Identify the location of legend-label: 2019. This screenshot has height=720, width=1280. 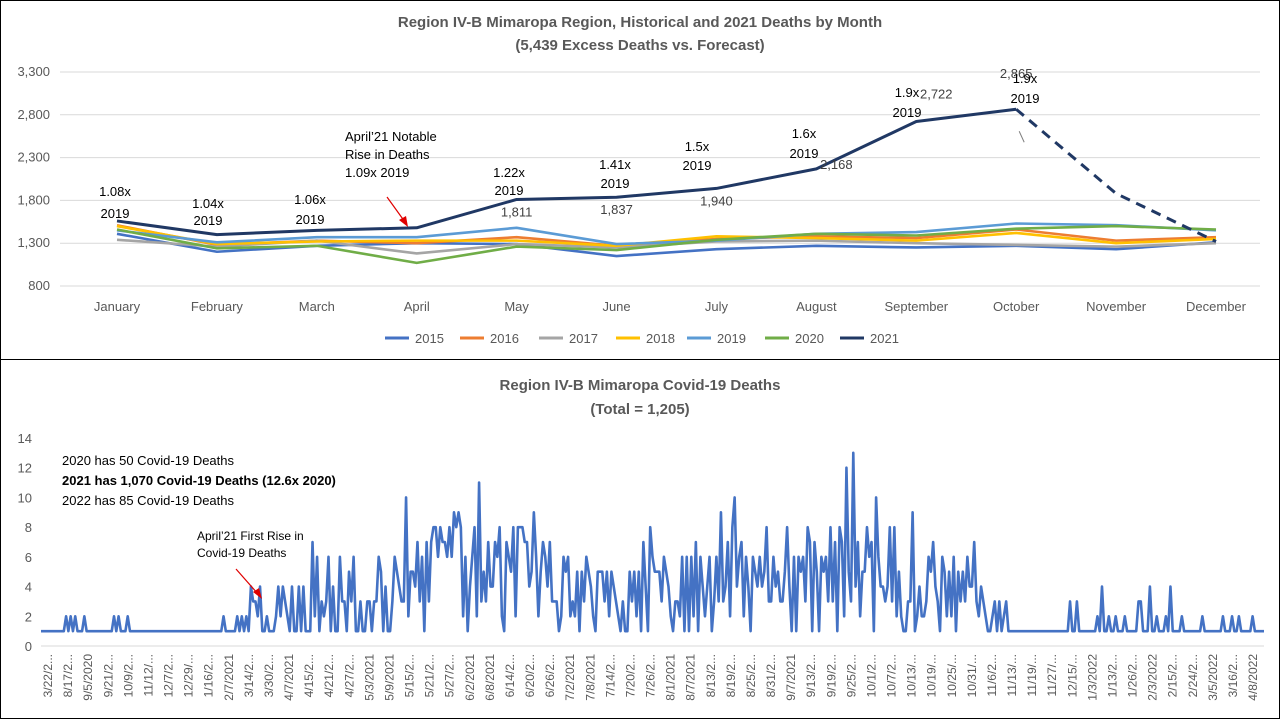
(731, 338).